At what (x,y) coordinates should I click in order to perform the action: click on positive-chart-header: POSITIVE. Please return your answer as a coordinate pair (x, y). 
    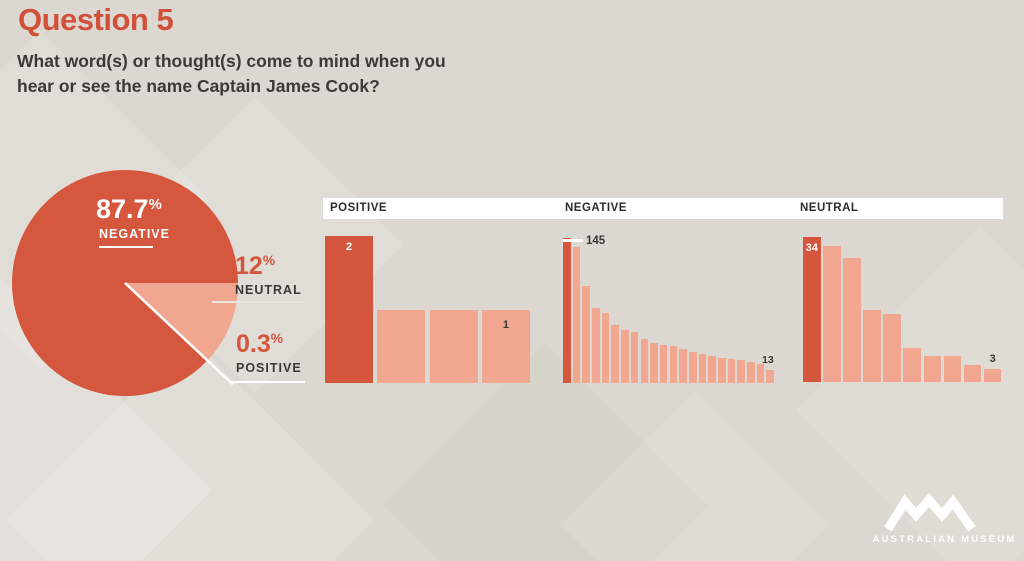
    Looking at the image, I should click on (359, 208).